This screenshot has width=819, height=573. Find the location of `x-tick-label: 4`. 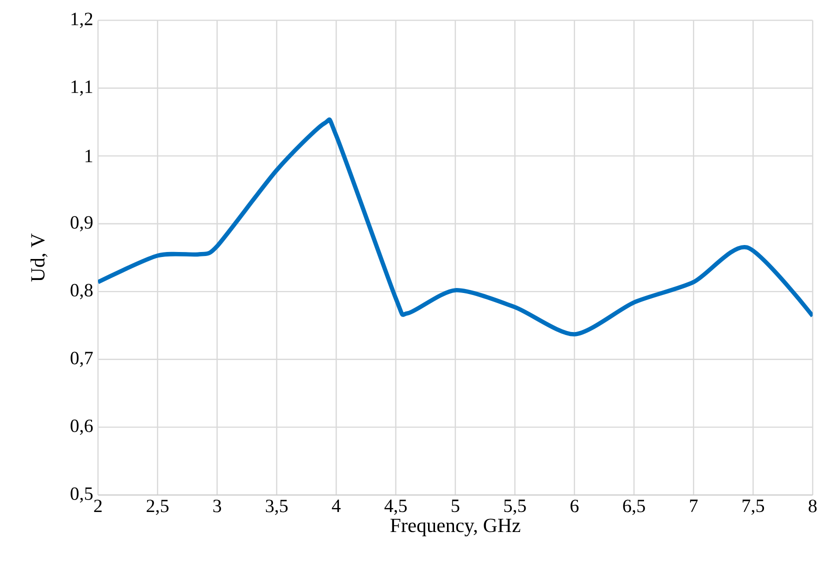

x-tick-label: 4 is located at coordinates (336, 506).